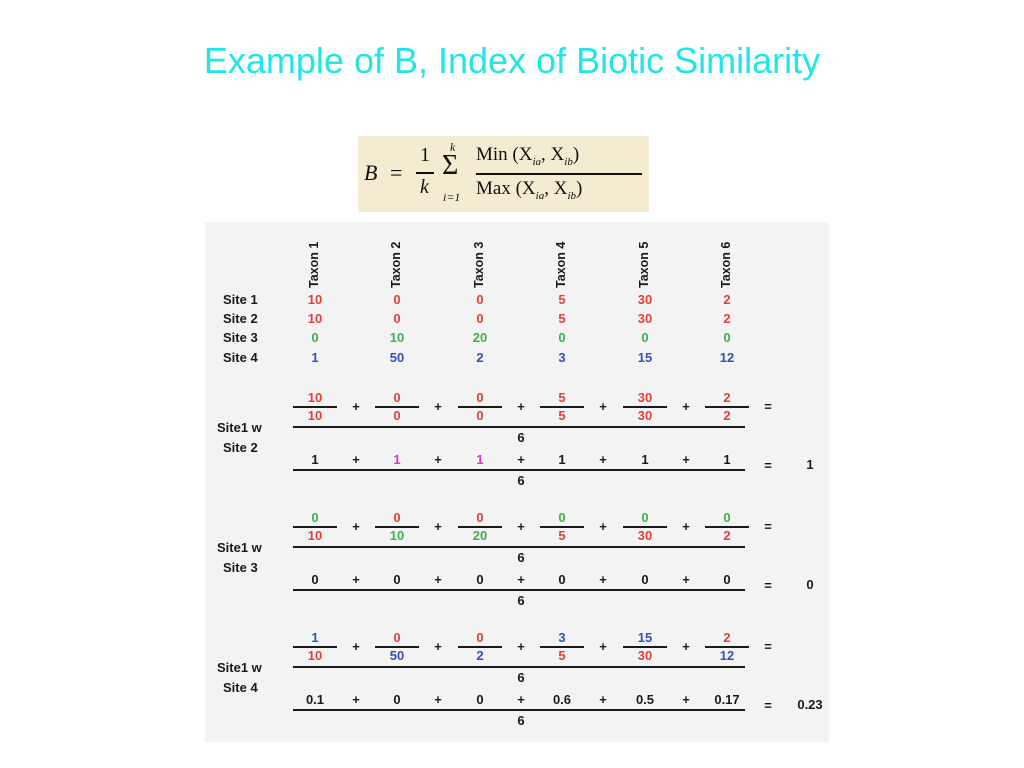 Image resolution: width=1024 pixels, height=768 pixels. I want to click on comparison-label: Site 2, so click(240, 447).